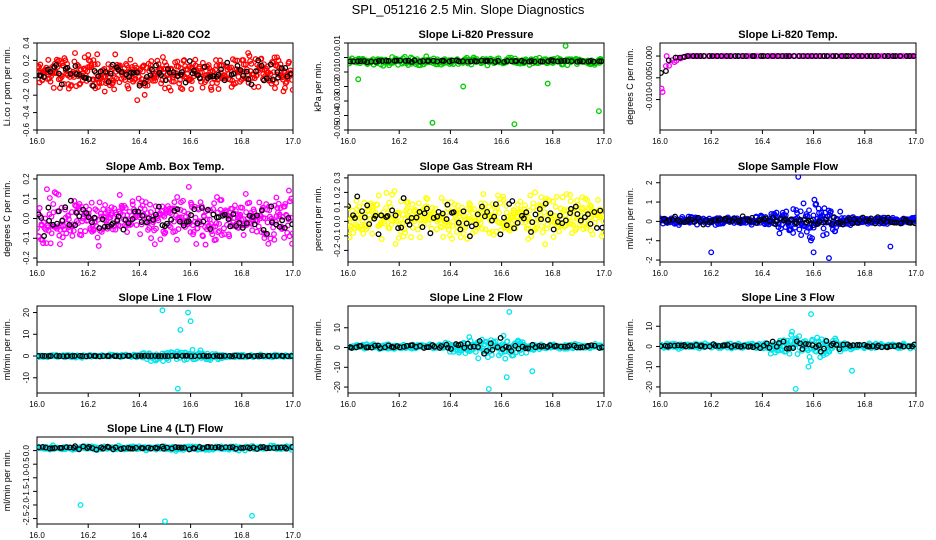  I want to click on y-tick-label: -20, so click(649, 387).